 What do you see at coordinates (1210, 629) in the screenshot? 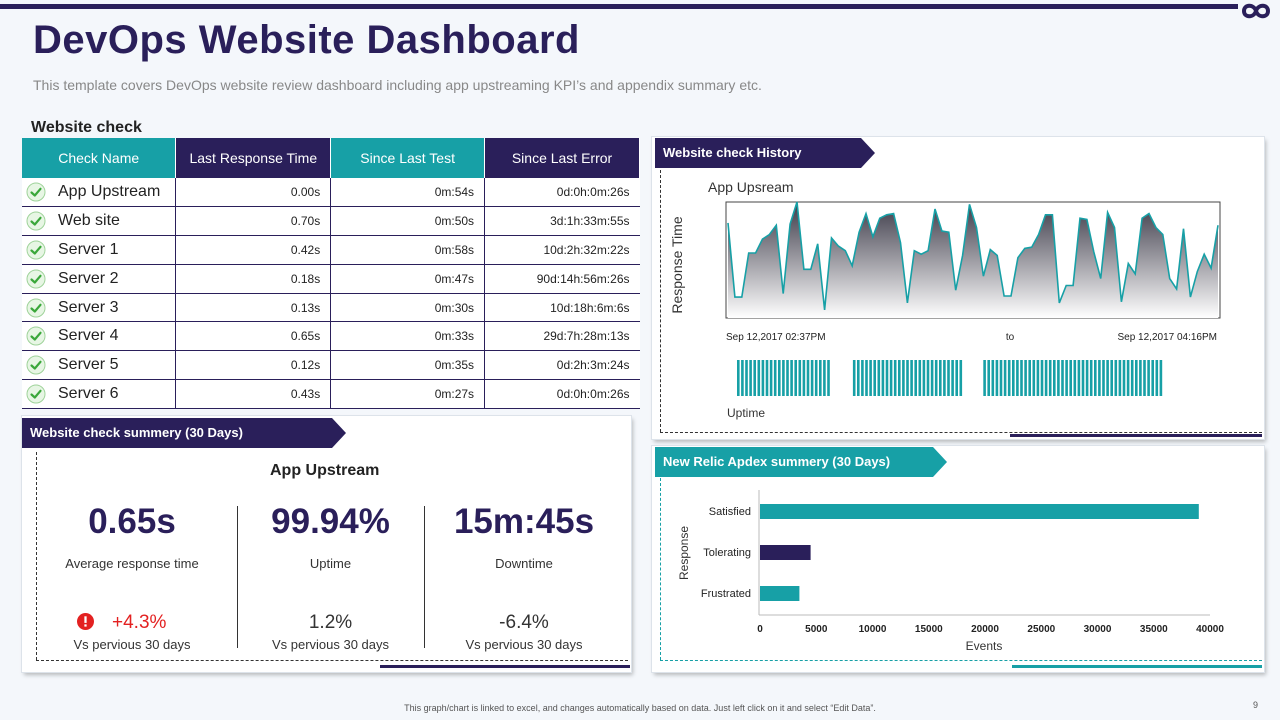
I see `apdex-x-tick: 40000` at bounding box center [1210, 629].